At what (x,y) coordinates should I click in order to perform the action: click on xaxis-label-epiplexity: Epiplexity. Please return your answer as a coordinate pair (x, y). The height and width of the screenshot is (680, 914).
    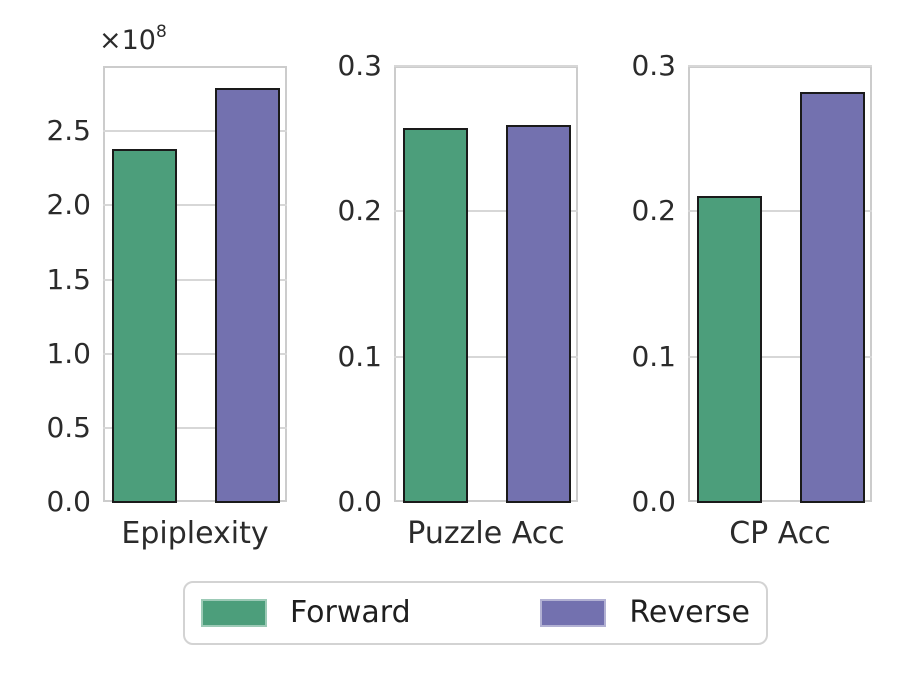
    Looking at the image, I should click on (195, 533).